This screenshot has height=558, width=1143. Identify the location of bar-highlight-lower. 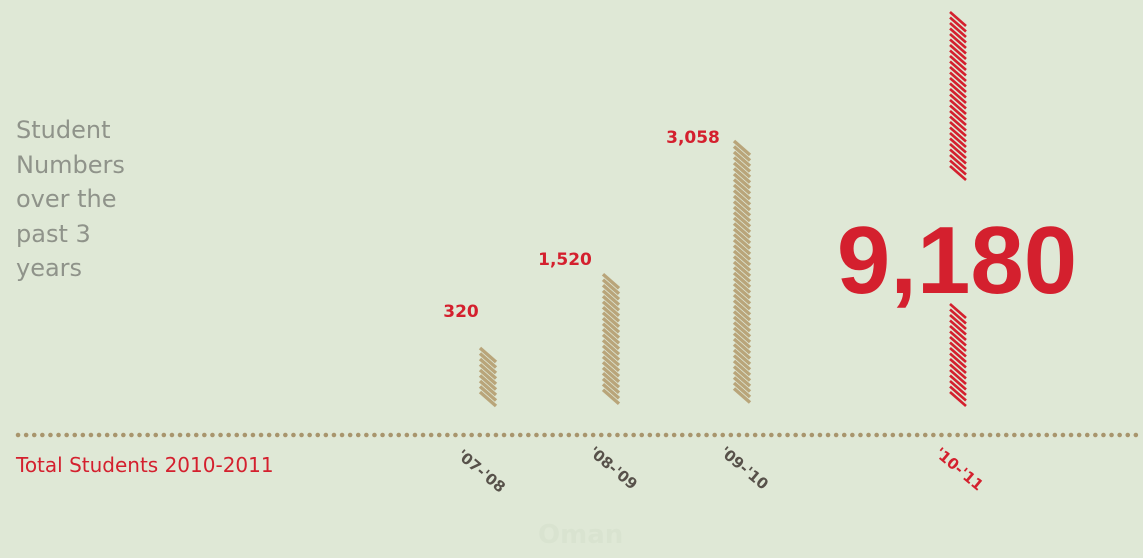
(958, 355).